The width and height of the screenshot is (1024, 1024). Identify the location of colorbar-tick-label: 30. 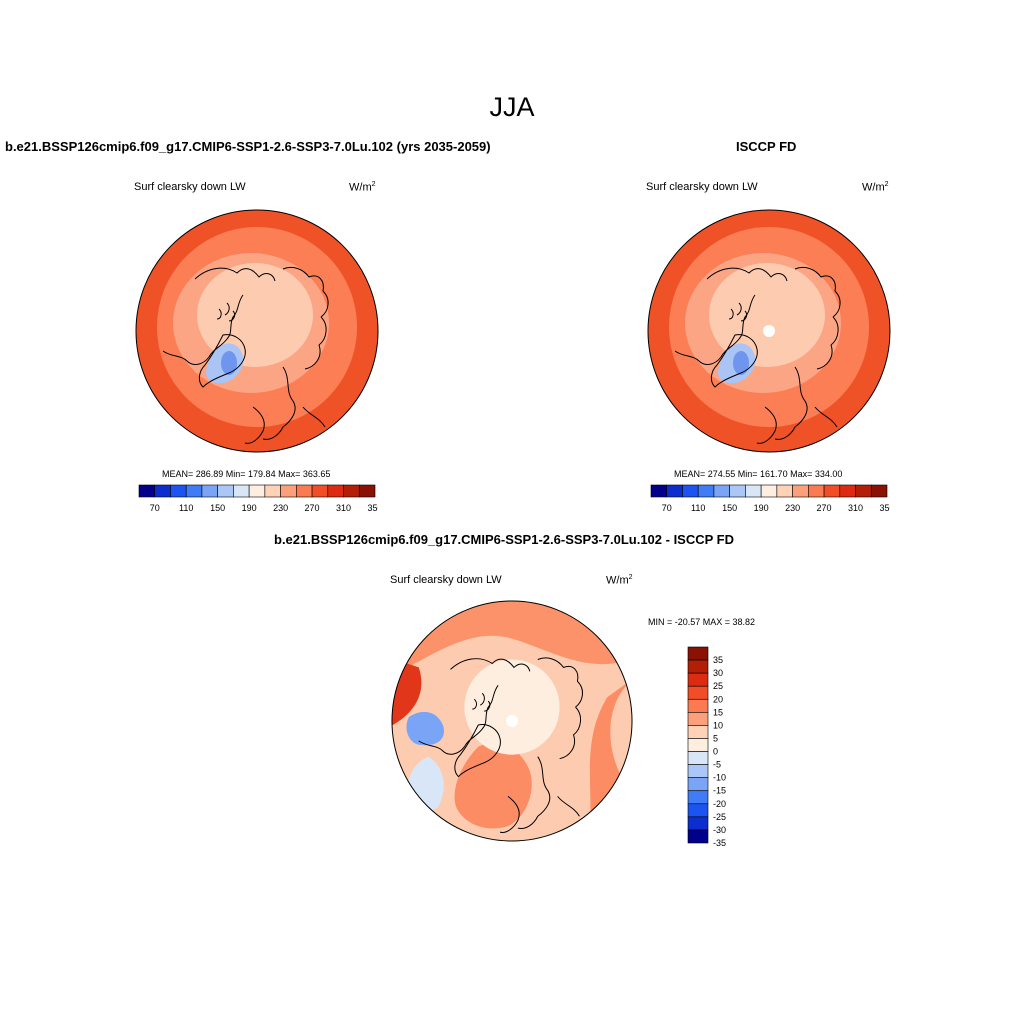
(718, 673).